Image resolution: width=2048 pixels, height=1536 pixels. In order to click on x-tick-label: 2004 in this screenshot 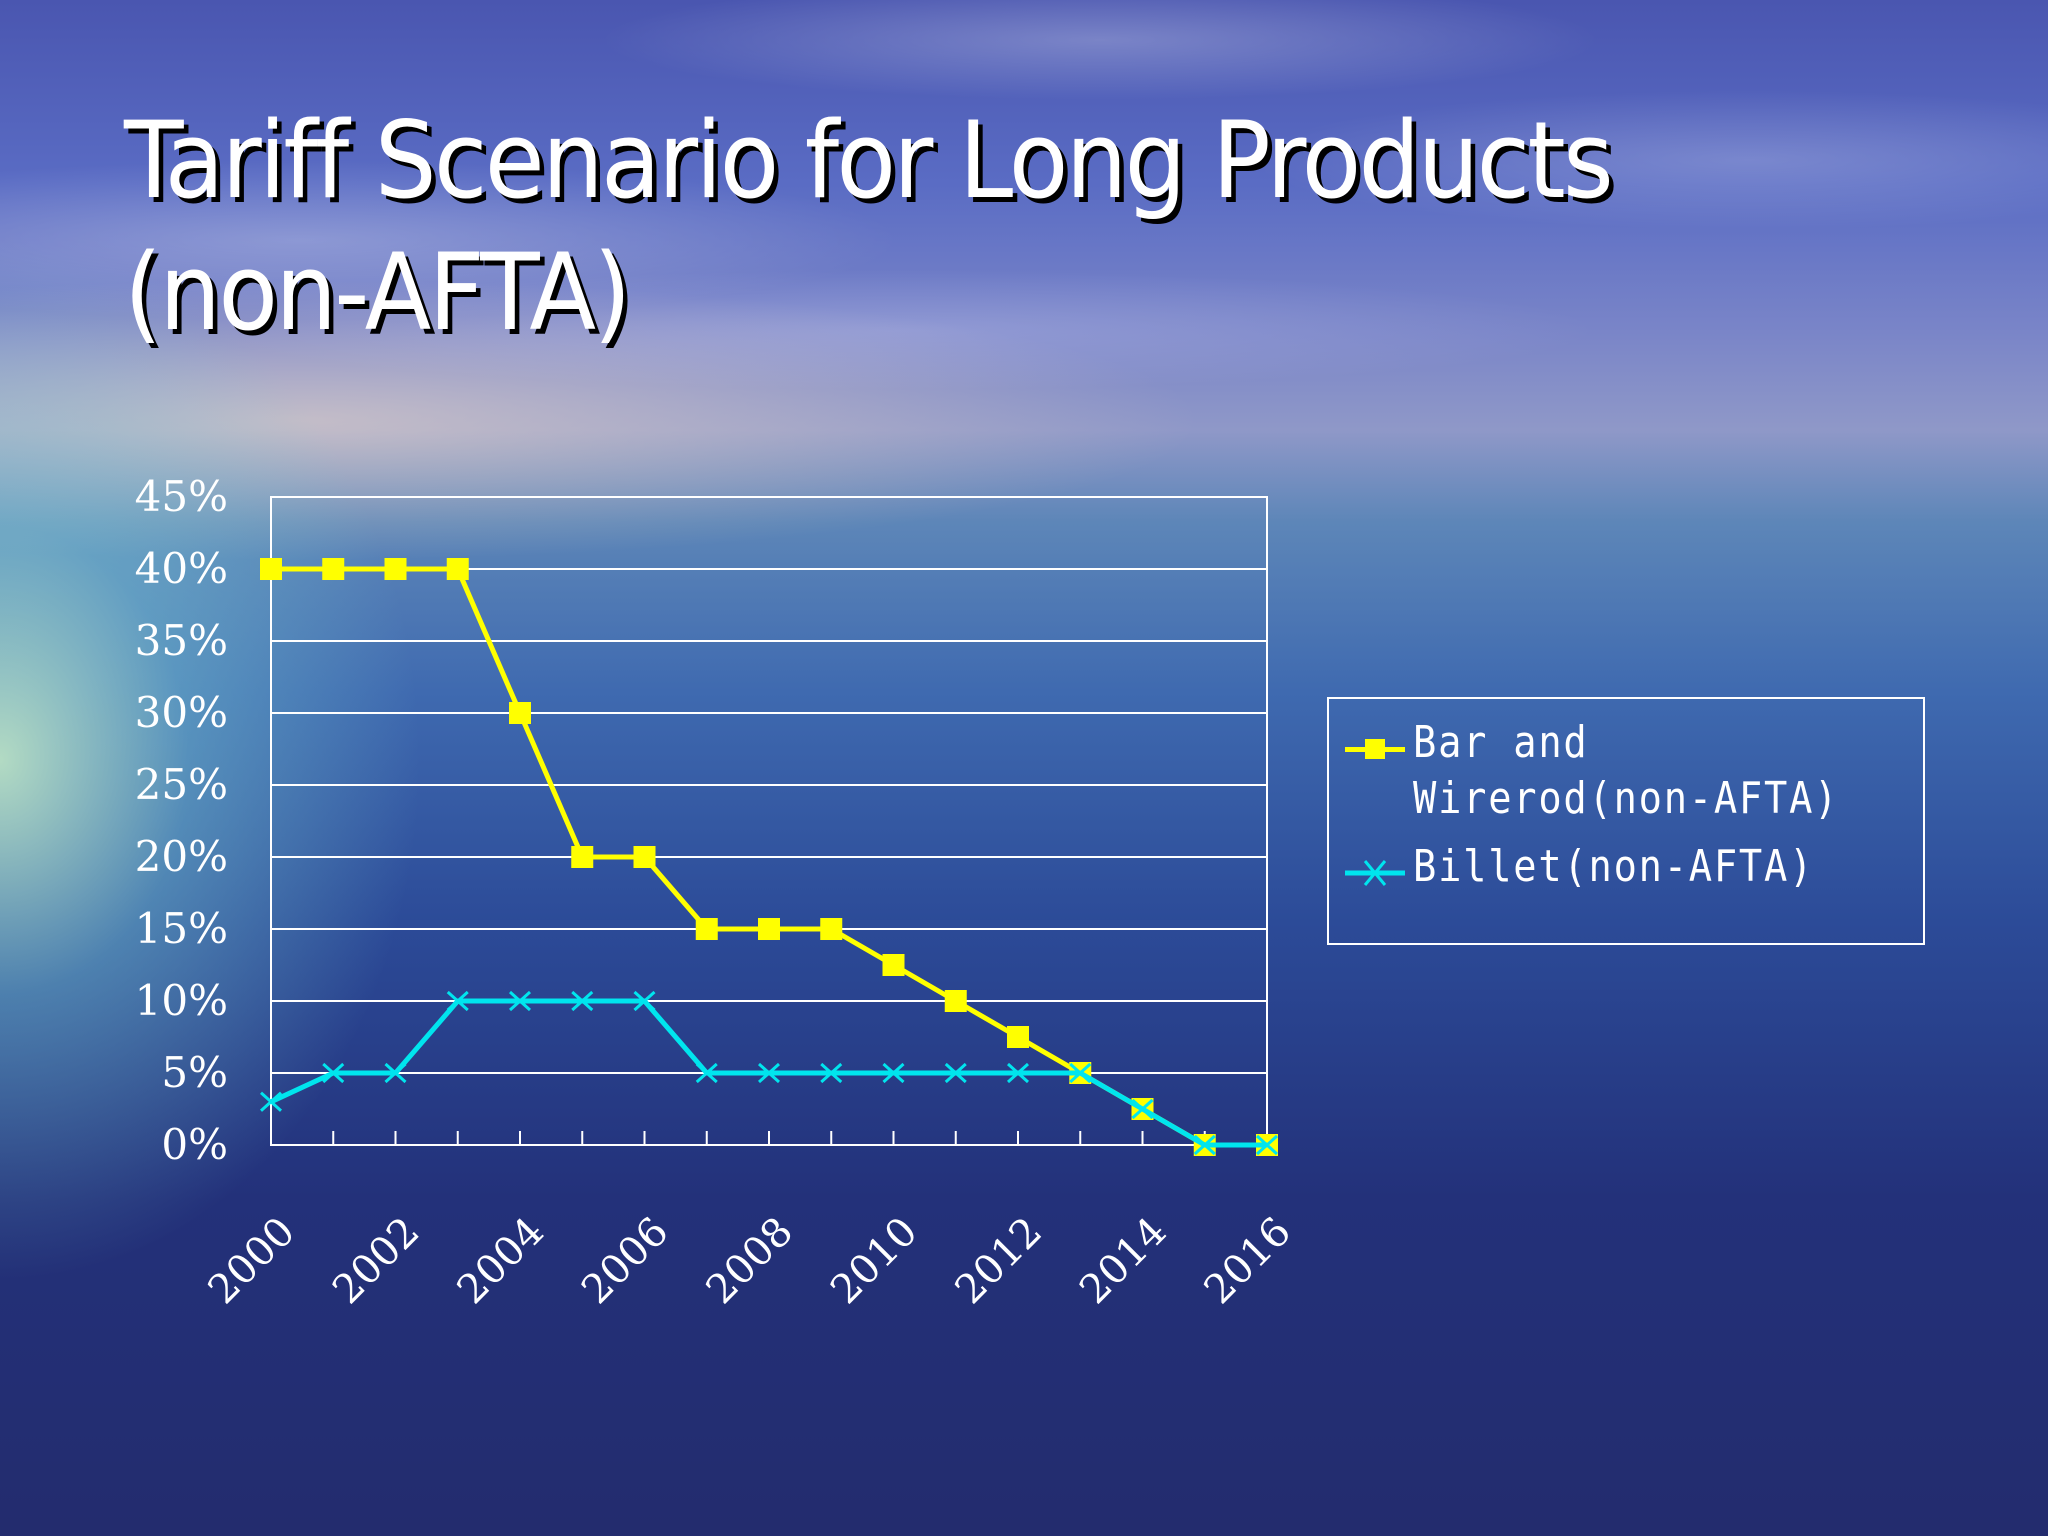, I will do `click(501, 1261)`.